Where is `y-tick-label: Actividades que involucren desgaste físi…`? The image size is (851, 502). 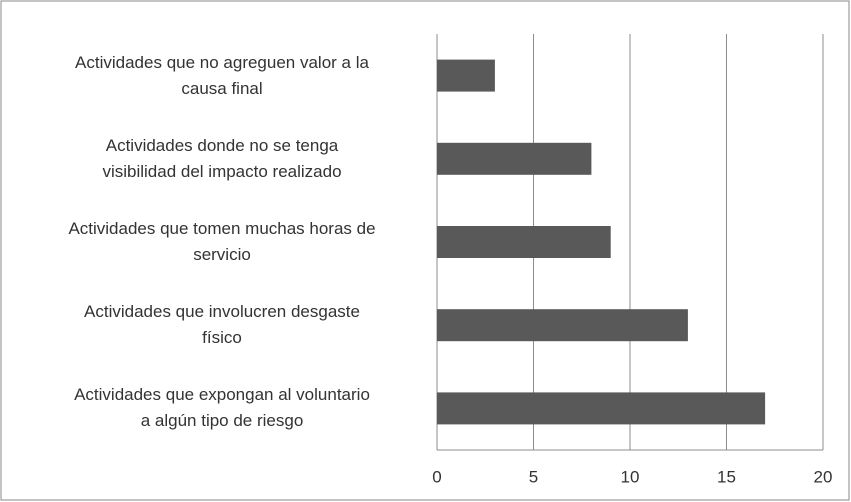
y-tick-label: Actividades que involucren desgaste físi… is located at coordinates (222, 325).